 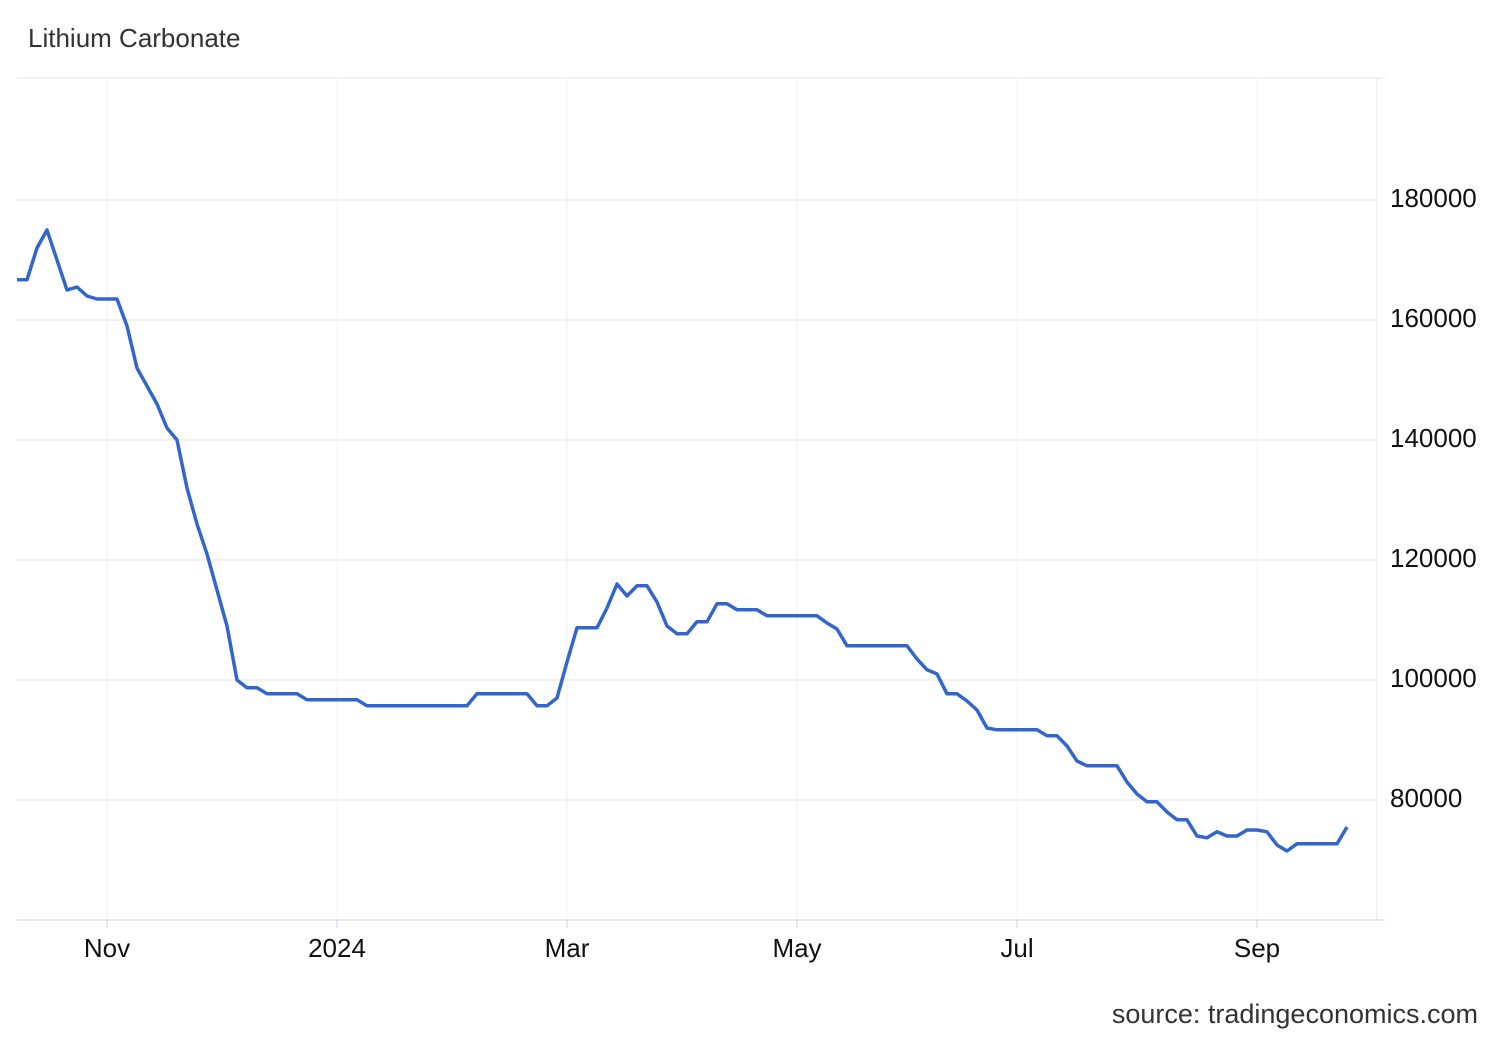 I want to click on x-tick-label: Sep, so click(x=1257, y=948).